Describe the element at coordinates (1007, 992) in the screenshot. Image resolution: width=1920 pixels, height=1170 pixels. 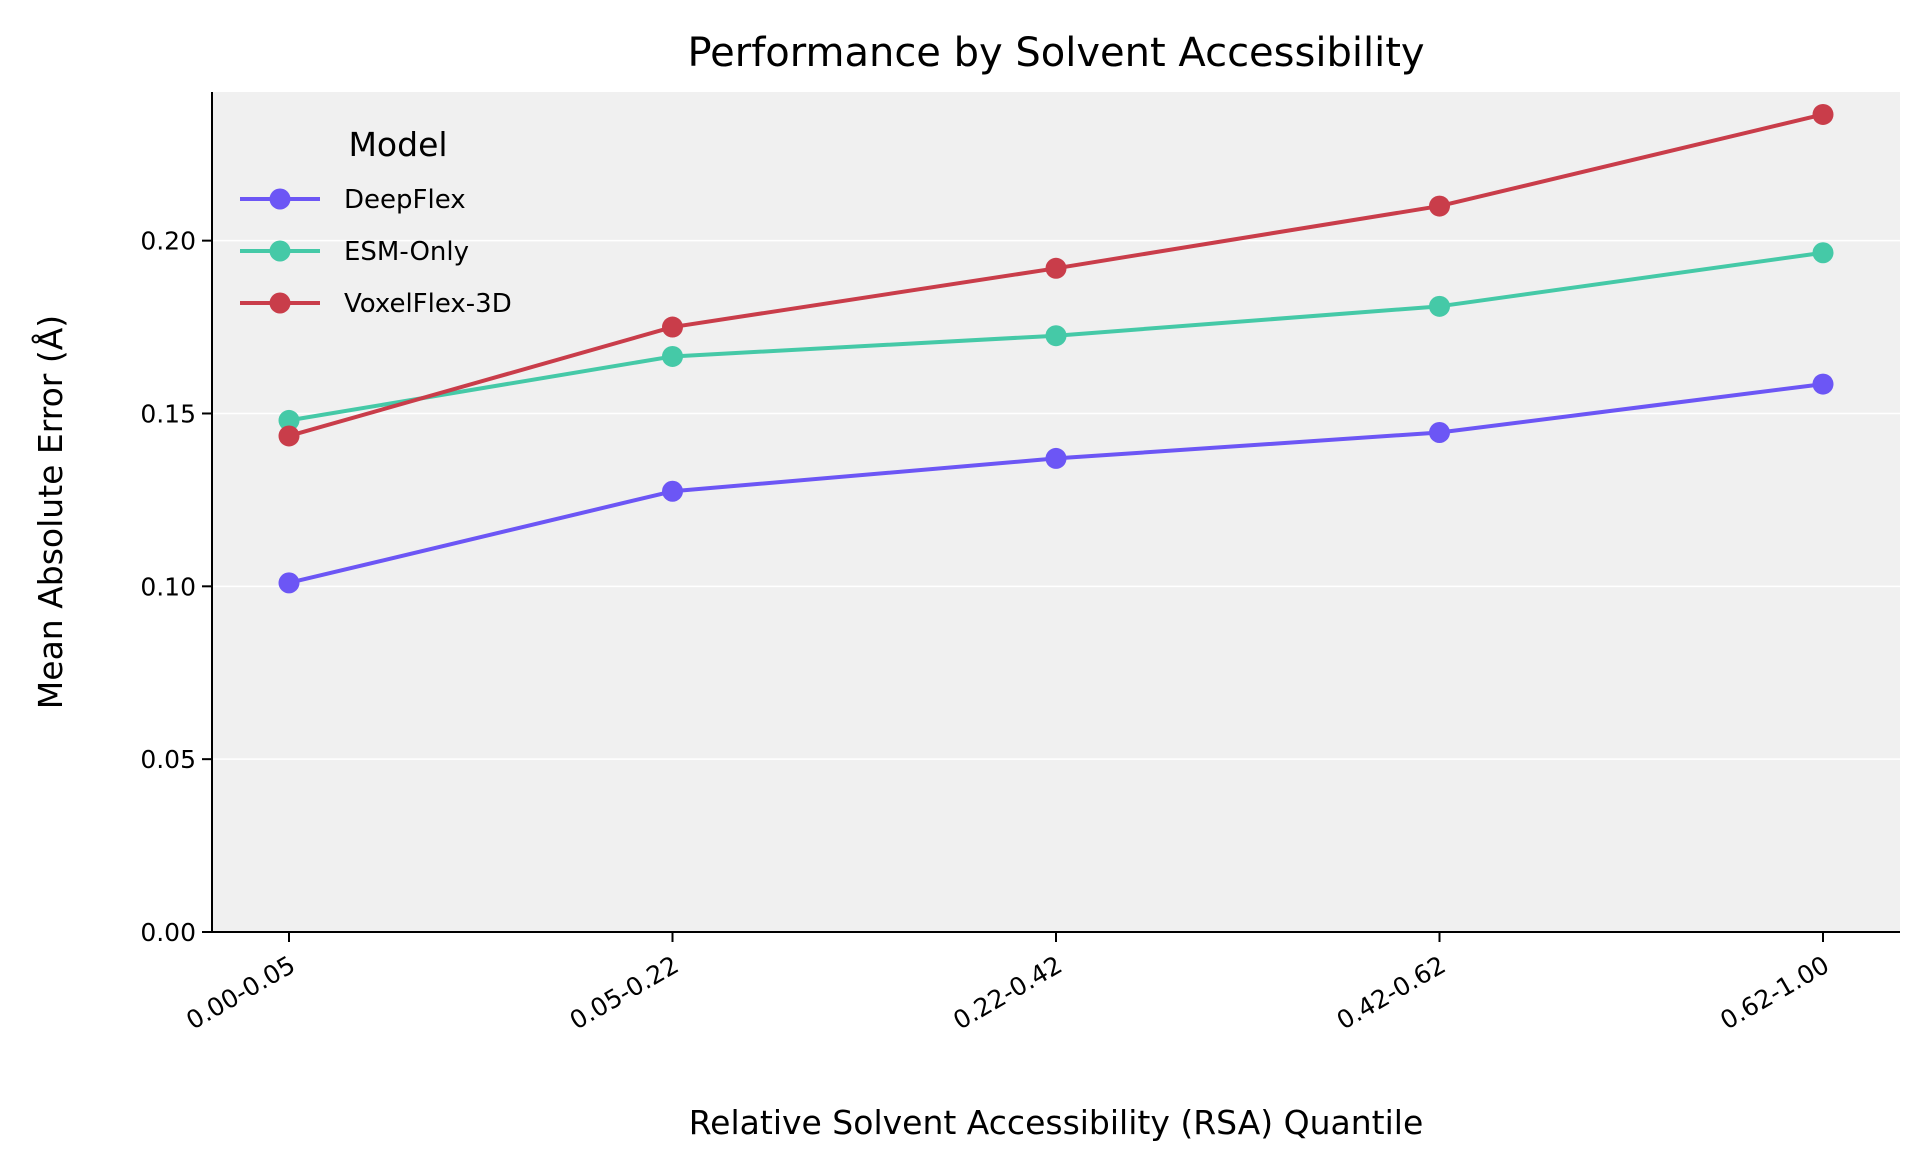
I see `x-tick-label: 0.22-0.42` at that location.